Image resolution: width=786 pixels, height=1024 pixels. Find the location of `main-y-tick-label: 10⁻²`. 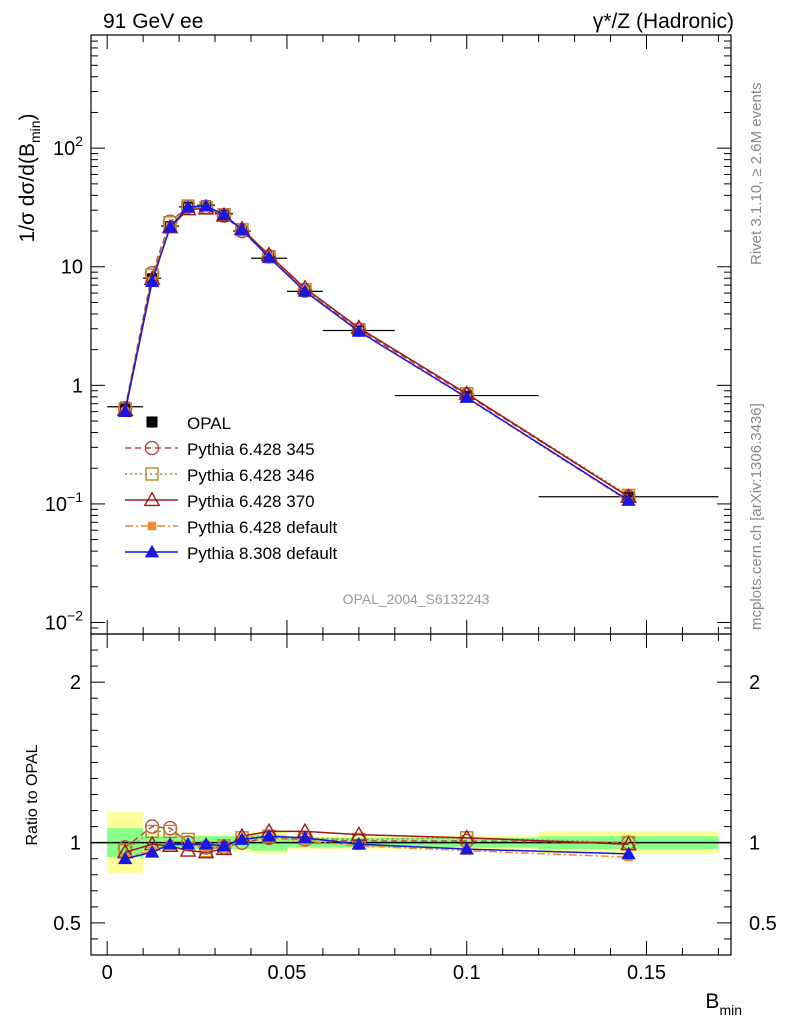

main-y-tick-label: 10⁻² is located at coordinates (64, 621).